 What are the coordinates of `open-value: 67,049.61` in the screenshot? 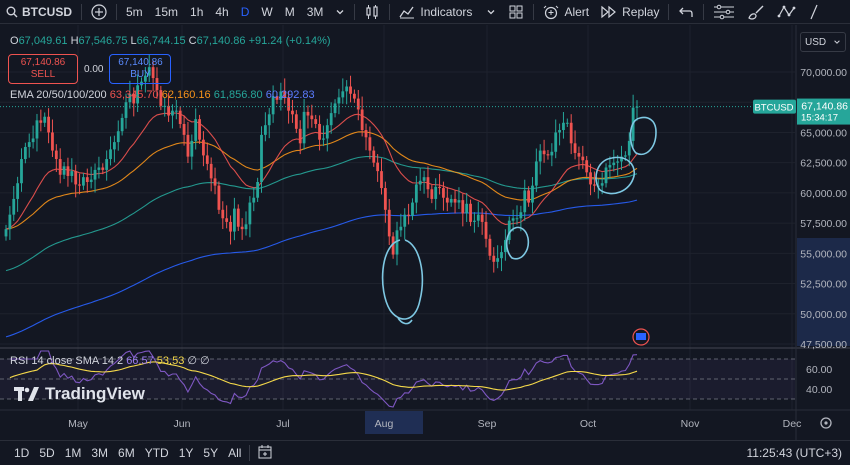 It's located at (43, 41).